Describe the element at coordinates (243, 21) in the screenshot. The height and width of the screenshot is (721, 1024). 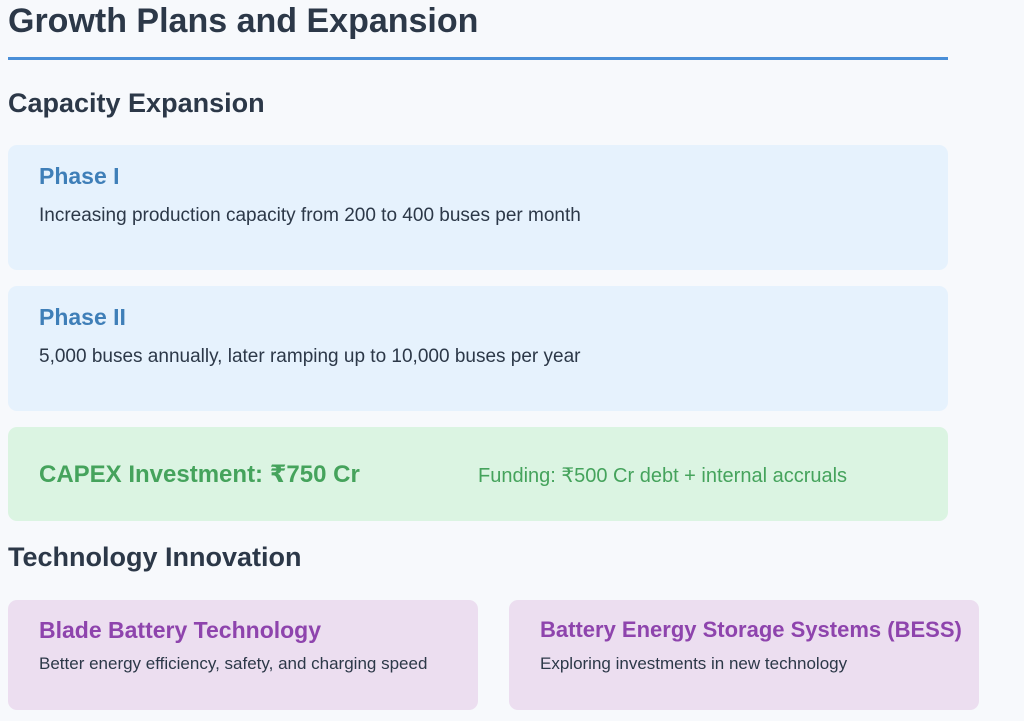
I see `page-title: Growth Plans and Expansion` at that location.